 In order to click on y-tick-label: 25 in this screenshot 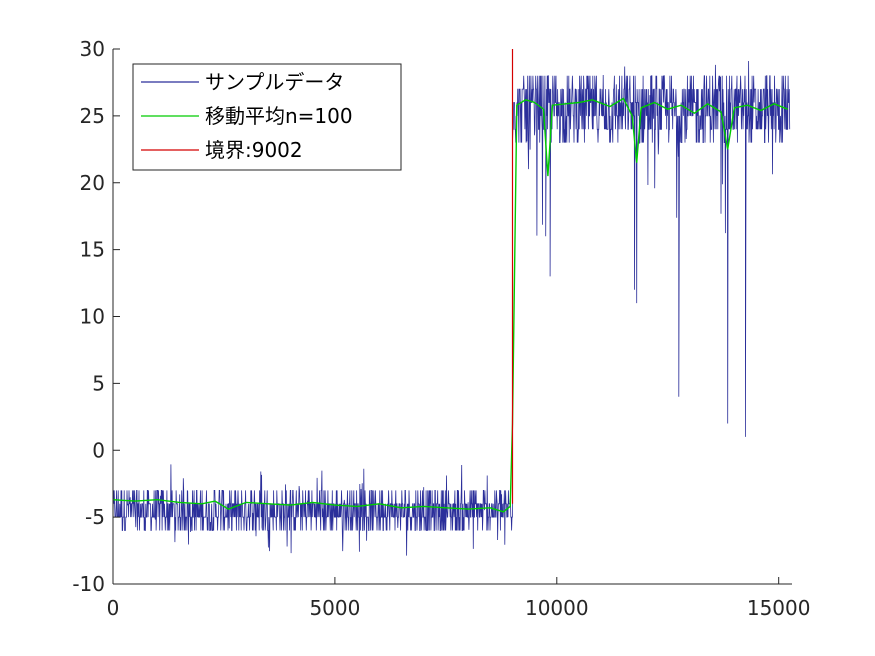, I will do `click(92, 116)`.